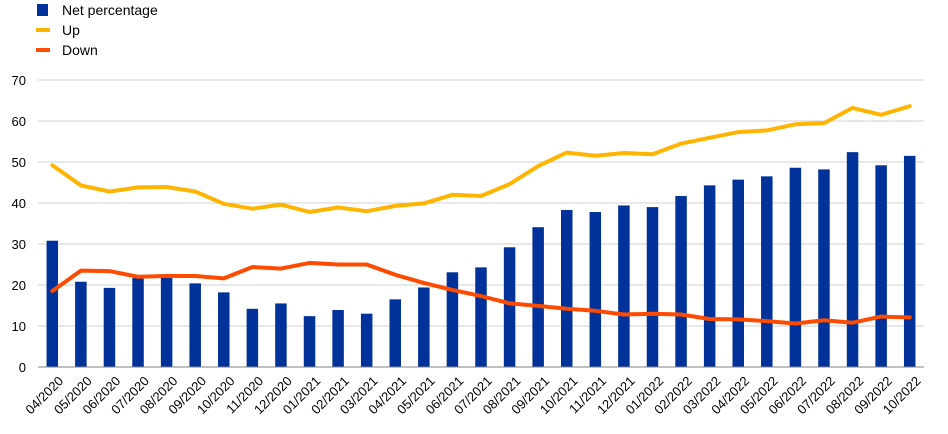 The height and width of the screenshot is (434, 948). Describe the element at coordinates (110, 10) in the screenshot. I see `legend-label: Net percentage` at that location.